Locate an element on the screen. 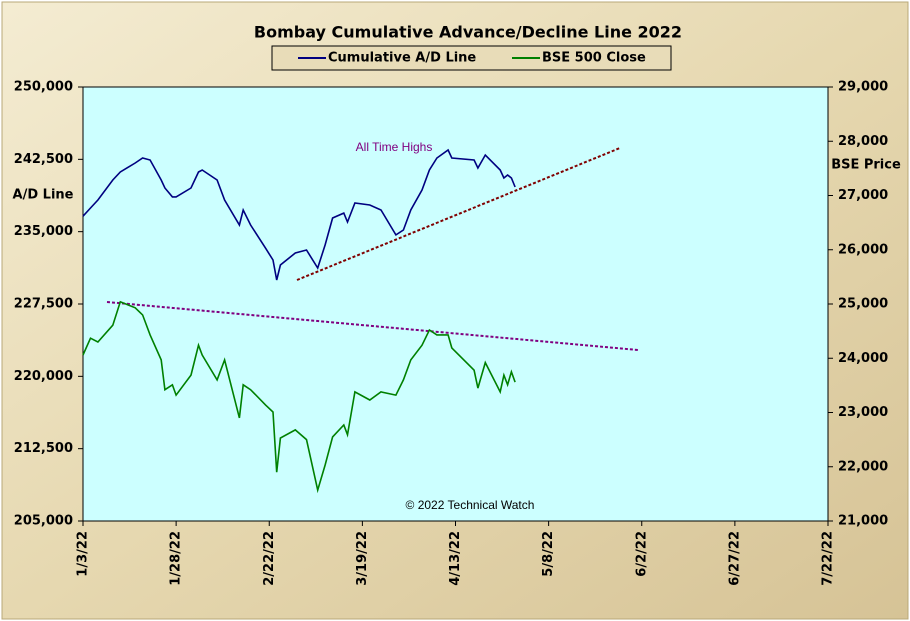  y-tick-label: 242,500 is located at coordinates (43, 159).